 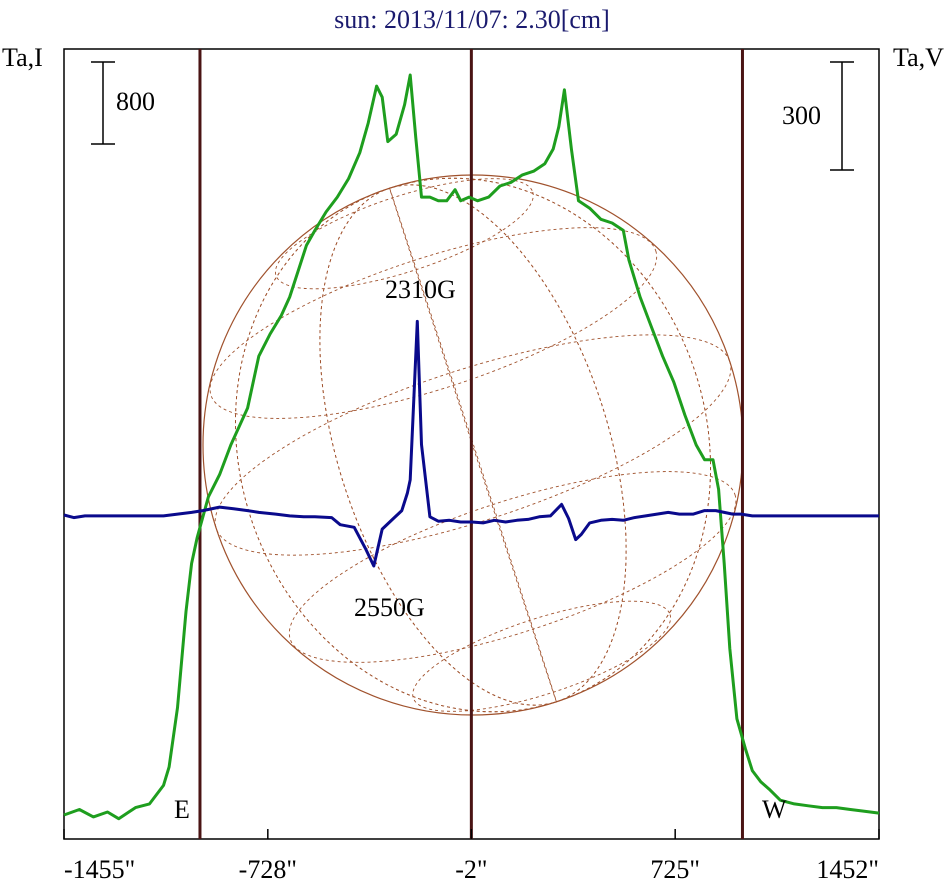 I want to click on x-tick-label: -728", so click(x=268, y=869).